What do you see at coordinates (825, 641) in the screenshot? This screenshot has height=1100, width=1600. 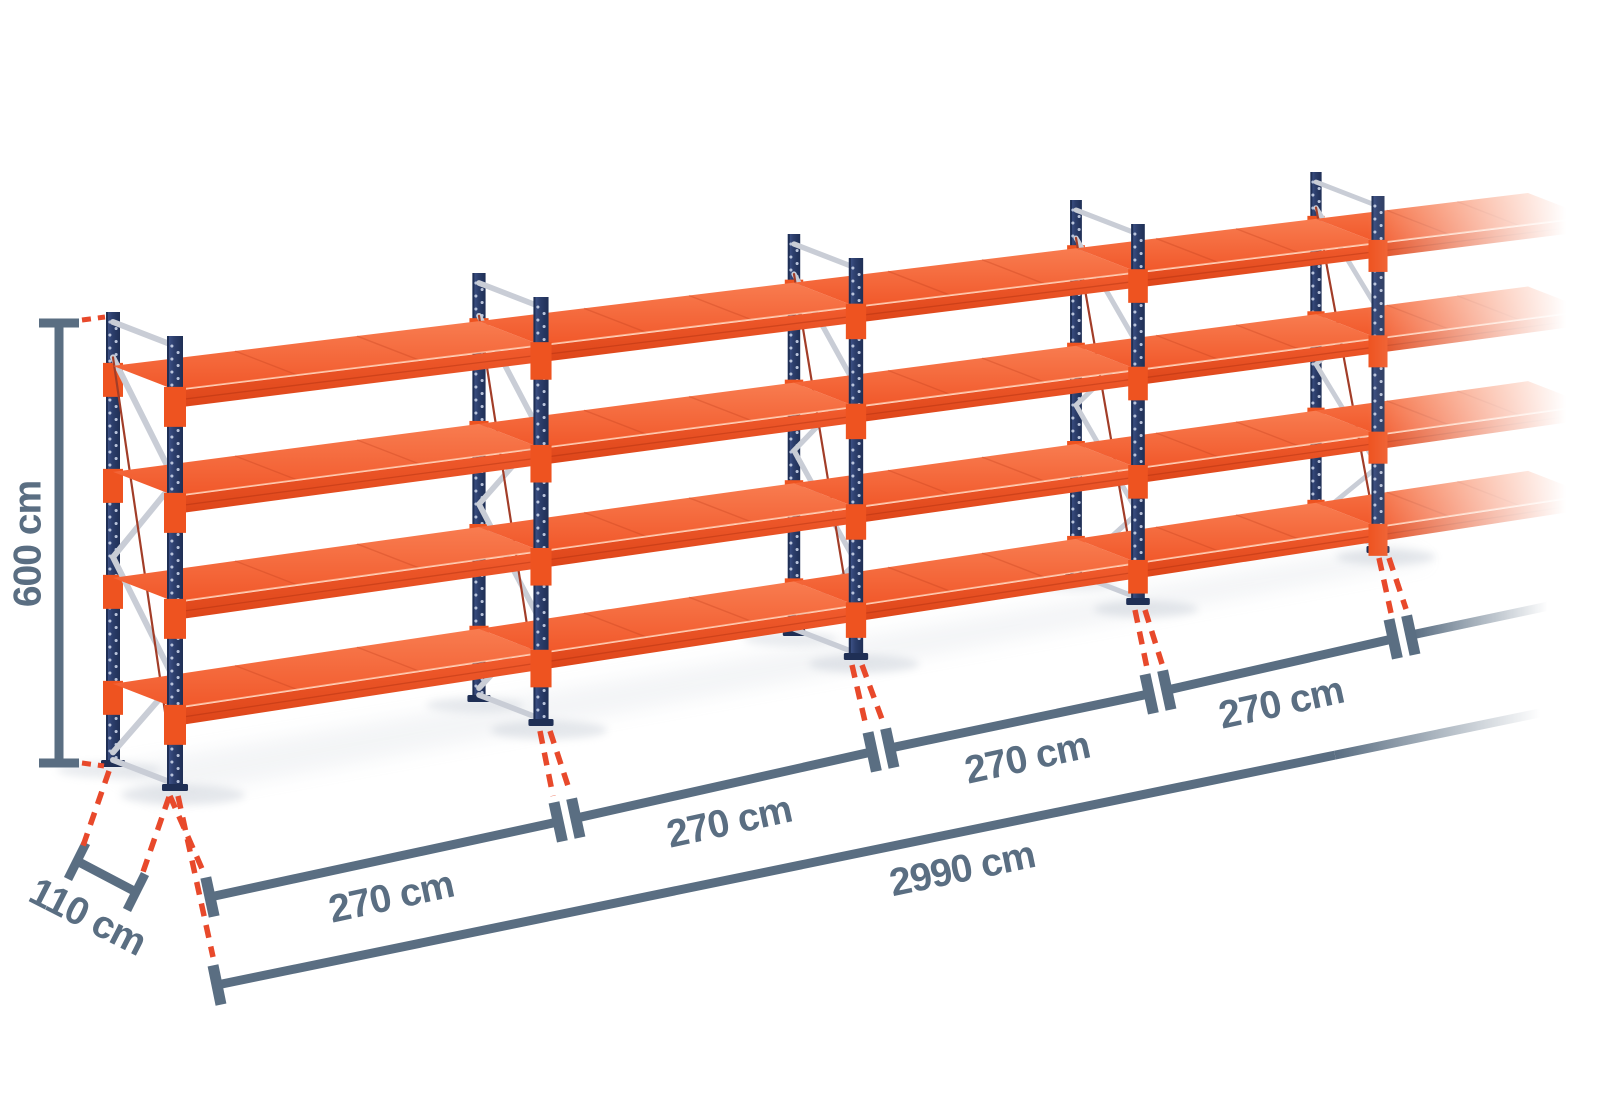 I see `bottom-brace` at bounding box center [825, 641].